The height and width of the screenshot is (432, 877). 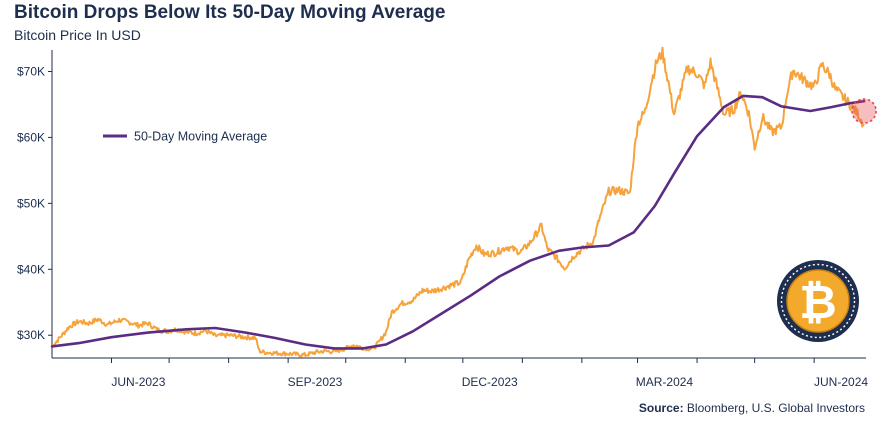 I want to click on chart-subtitle: Bitcoin Price In USD, so click(x=77, y=35).